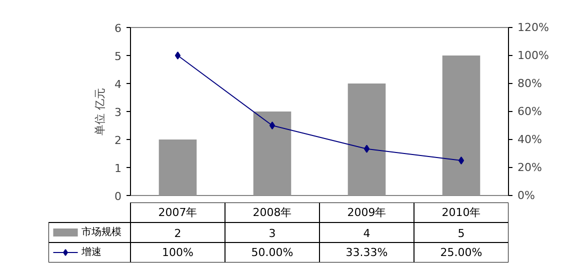 The height and width of the screenshot is (274, 565). Describe the element at coordinates (118, 140) in the screenshot. I see `y-tick-label: 2` at that location.